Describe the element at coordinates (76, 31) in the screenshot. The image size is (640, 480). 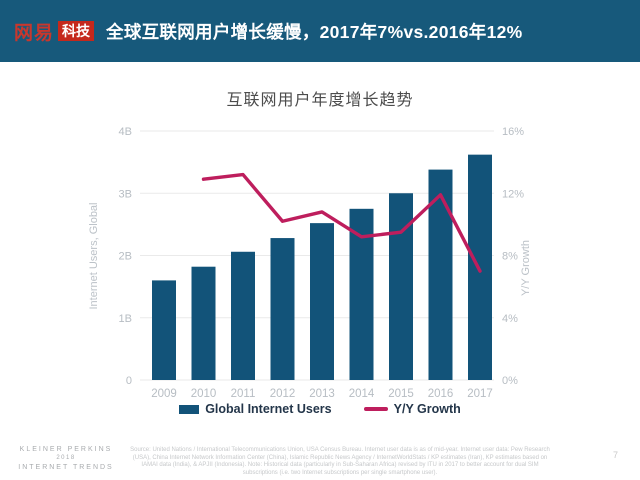
I see `tech-logo-badge: 科技` at that location.